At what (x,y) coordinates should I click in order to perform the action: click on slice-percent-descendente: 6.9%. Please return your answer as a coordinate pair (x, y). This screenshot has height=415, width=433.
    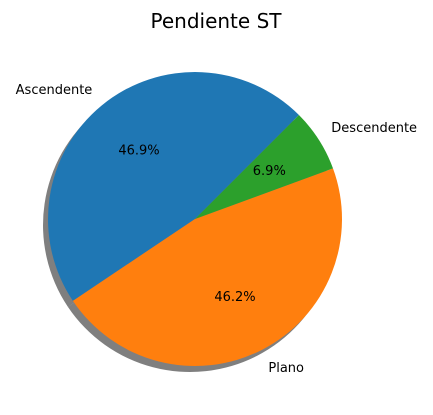
    Looking at the image, I should click on (269, 171).